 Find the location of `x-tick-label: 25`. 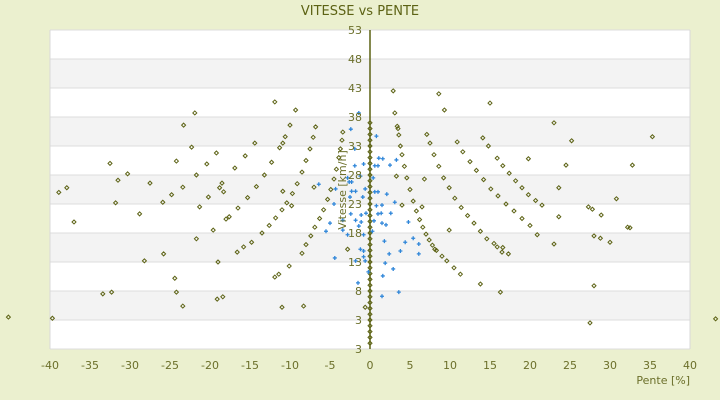

x-tick-label: 25 is located at coordinates (570, 365).